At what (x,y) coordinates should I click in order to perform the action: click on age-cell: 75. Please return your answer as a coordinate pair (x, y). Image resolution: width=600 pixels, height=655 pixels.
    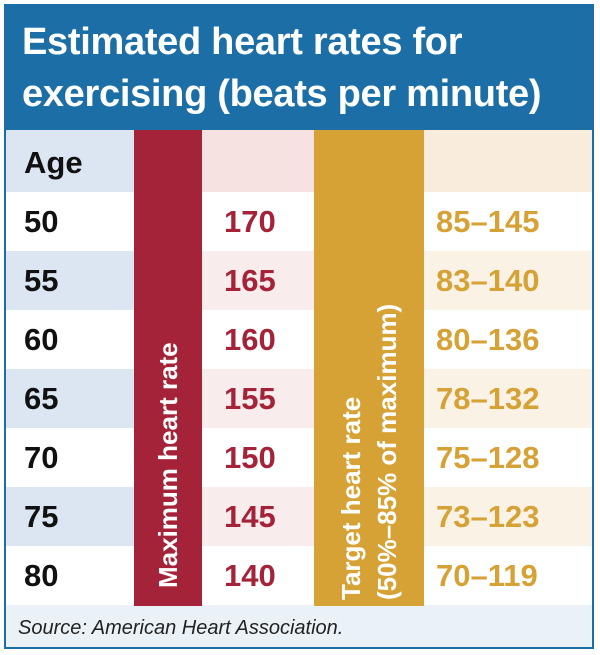
    Looking at the image, I should click on (41, 516).